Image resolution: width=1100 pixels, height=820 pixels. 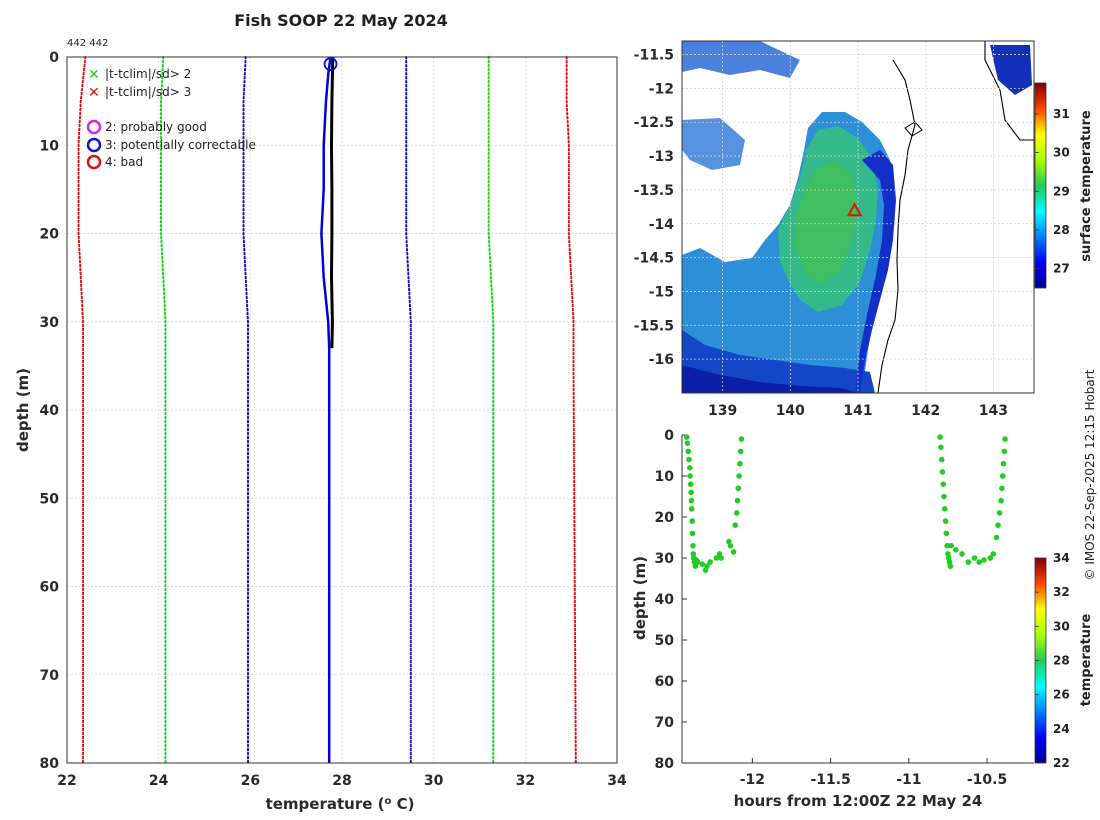 I want to click on legend-item-sd3: ✕ |t-tclim|/sd> 3, so click(x=139, y=93).